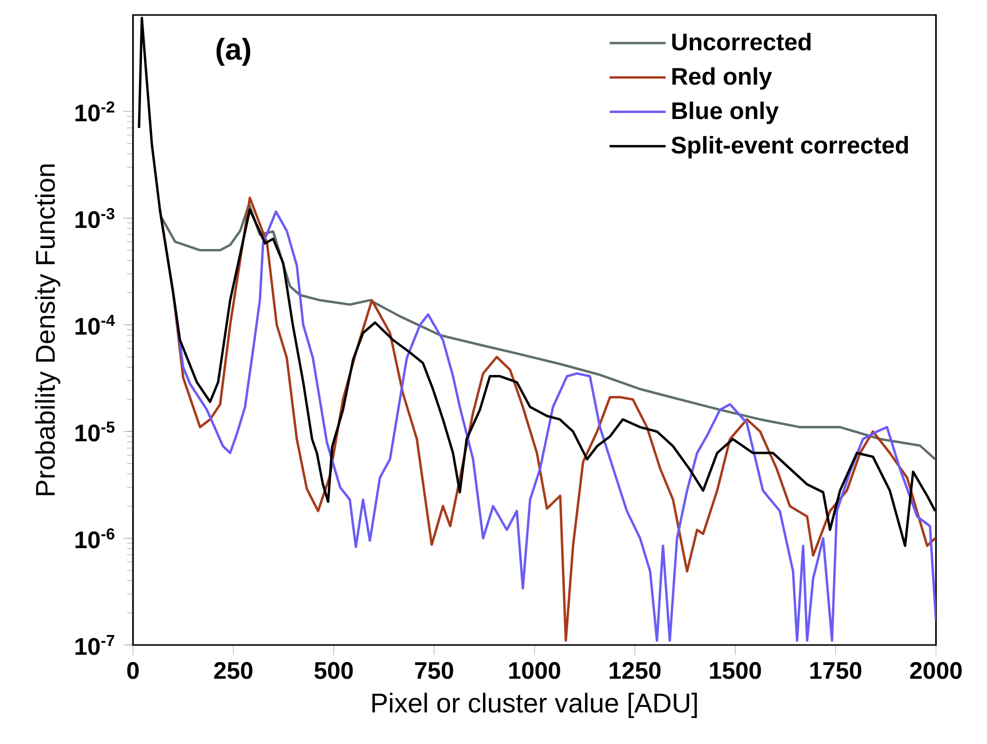 The width and height of the screenshot is (987, 744). Describe the element at coordinates (789, 147) in the screenshot. I see `legend-label: Split-event corrected` at that location.